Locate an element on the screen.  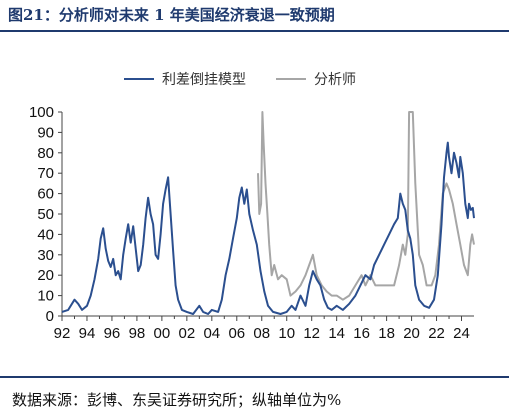
y-tick-label: 20 is located at coordinates (45, 275).